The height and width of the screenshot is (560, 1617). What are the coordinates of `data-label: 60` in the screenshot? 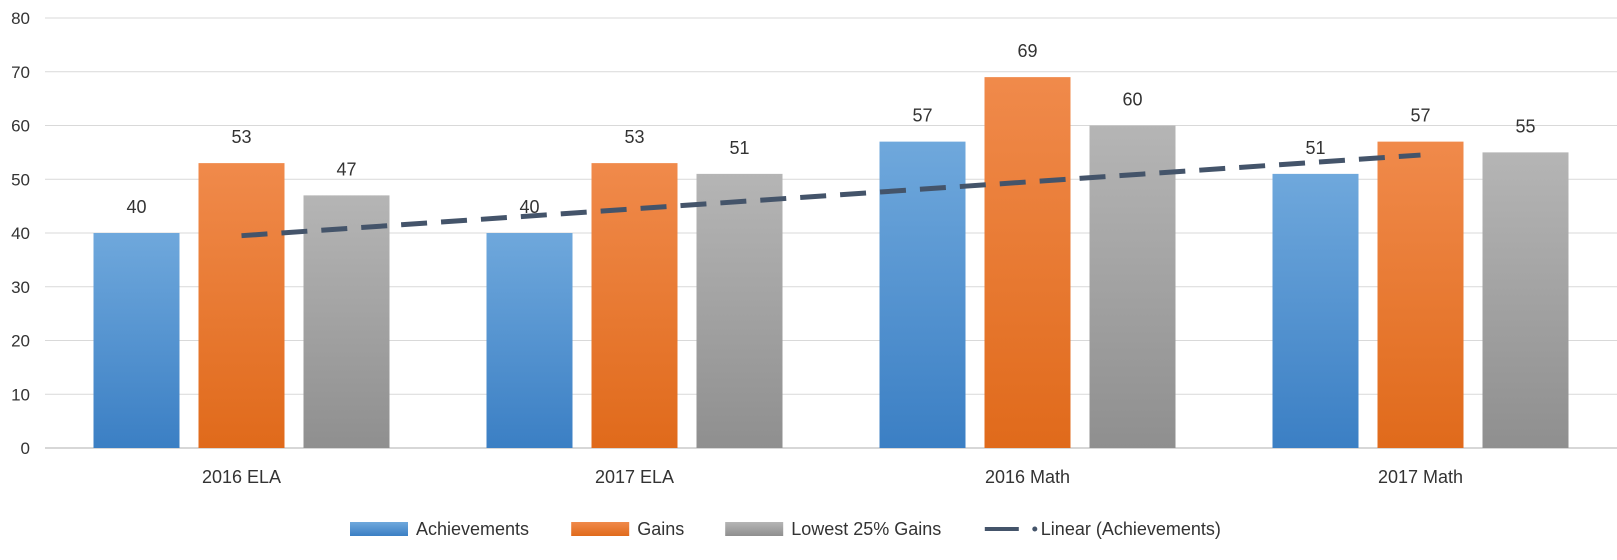 It's located at (1132, 100).